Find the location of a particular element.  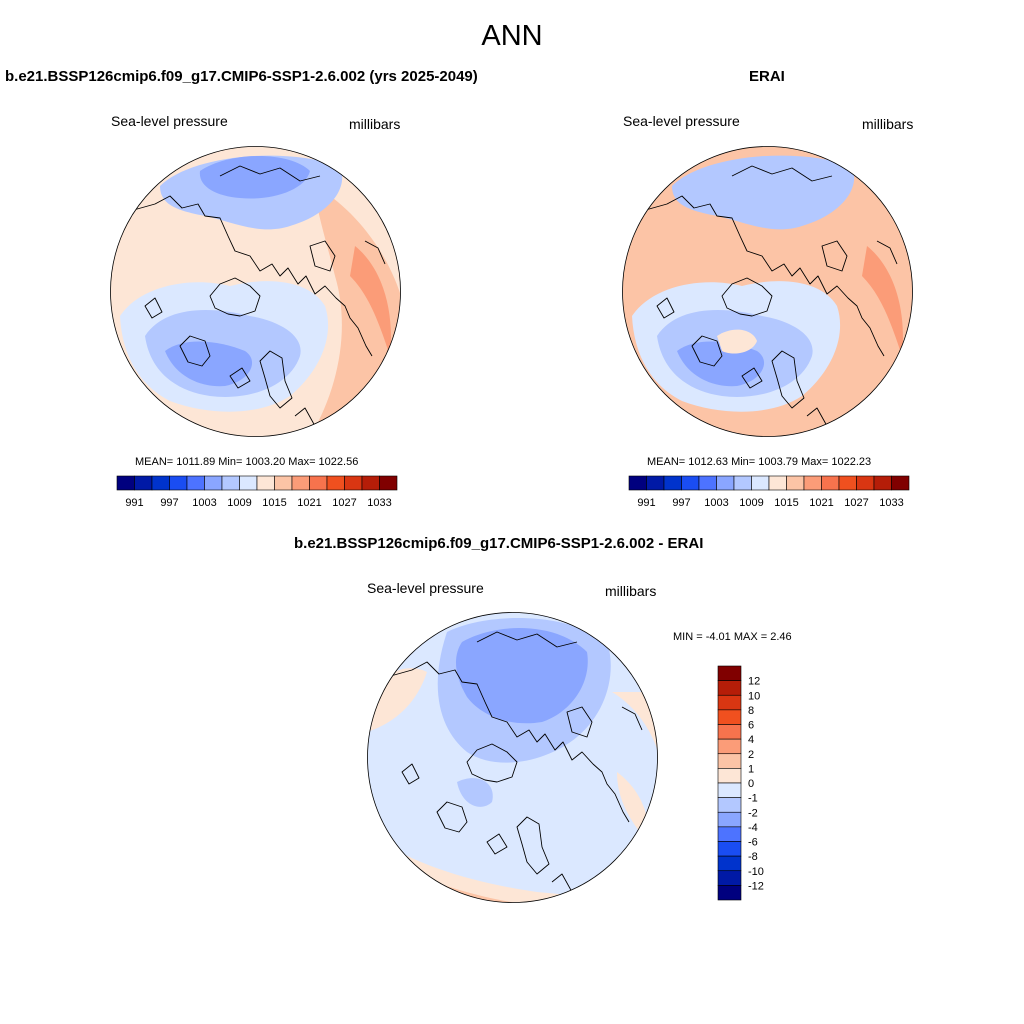

colorbar-tick-label: -2 is located at coordinates (753, 813).